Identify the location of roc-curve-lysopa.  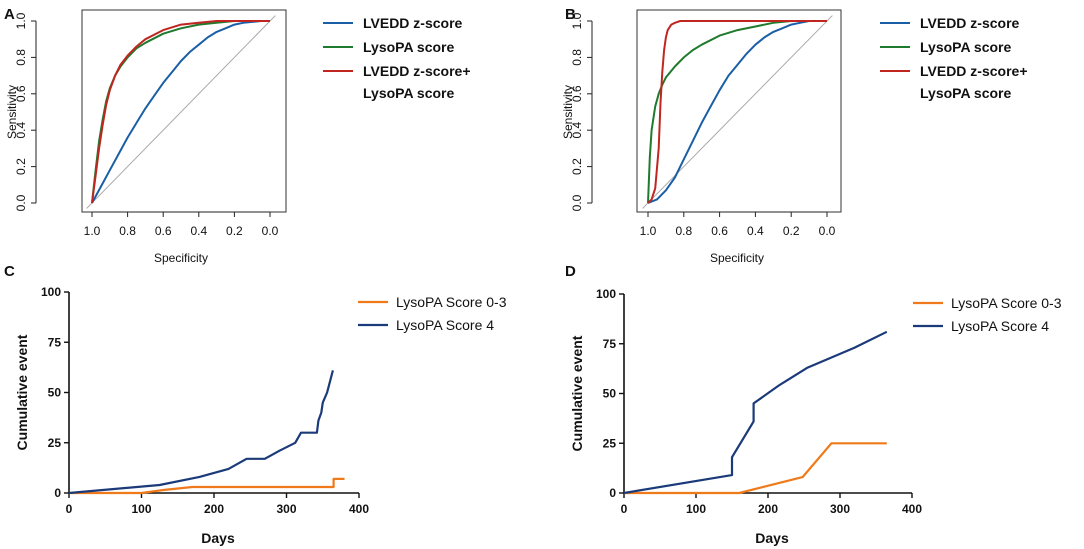
(737, 112).